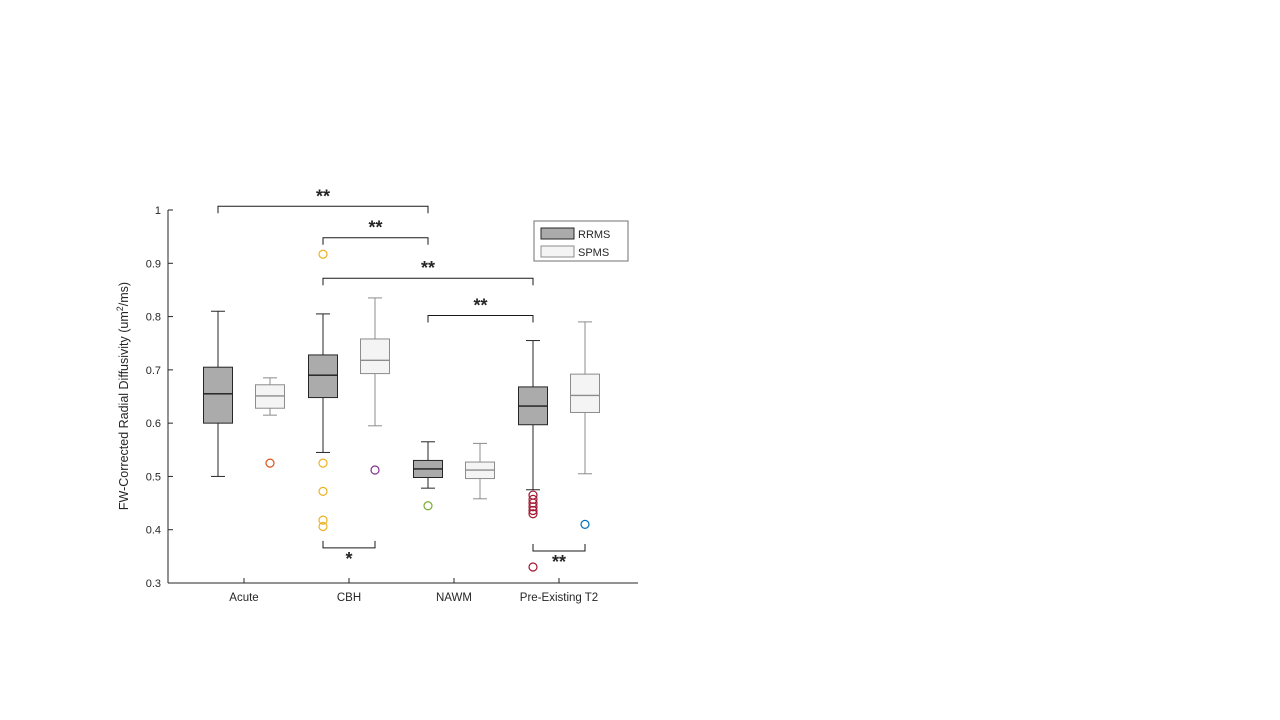 Image resolution: width=1280 pixels, height=720 pixels. I want to click on y-tick-label: 1, so click(158, 211).